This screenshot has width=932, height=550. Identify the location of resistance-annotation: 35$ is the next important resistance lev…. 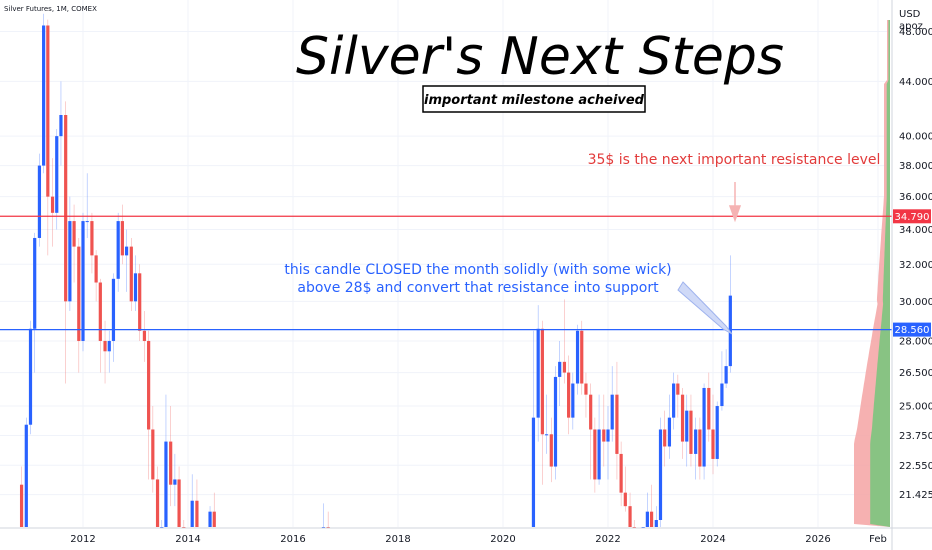
(734, 160).